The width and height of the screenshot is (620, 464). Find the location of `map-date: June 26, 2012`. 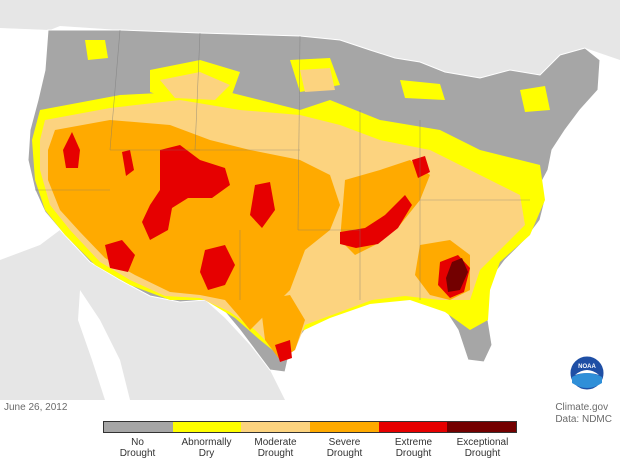

map-date: June 26, 2012 is located at coordinates (36, 407).